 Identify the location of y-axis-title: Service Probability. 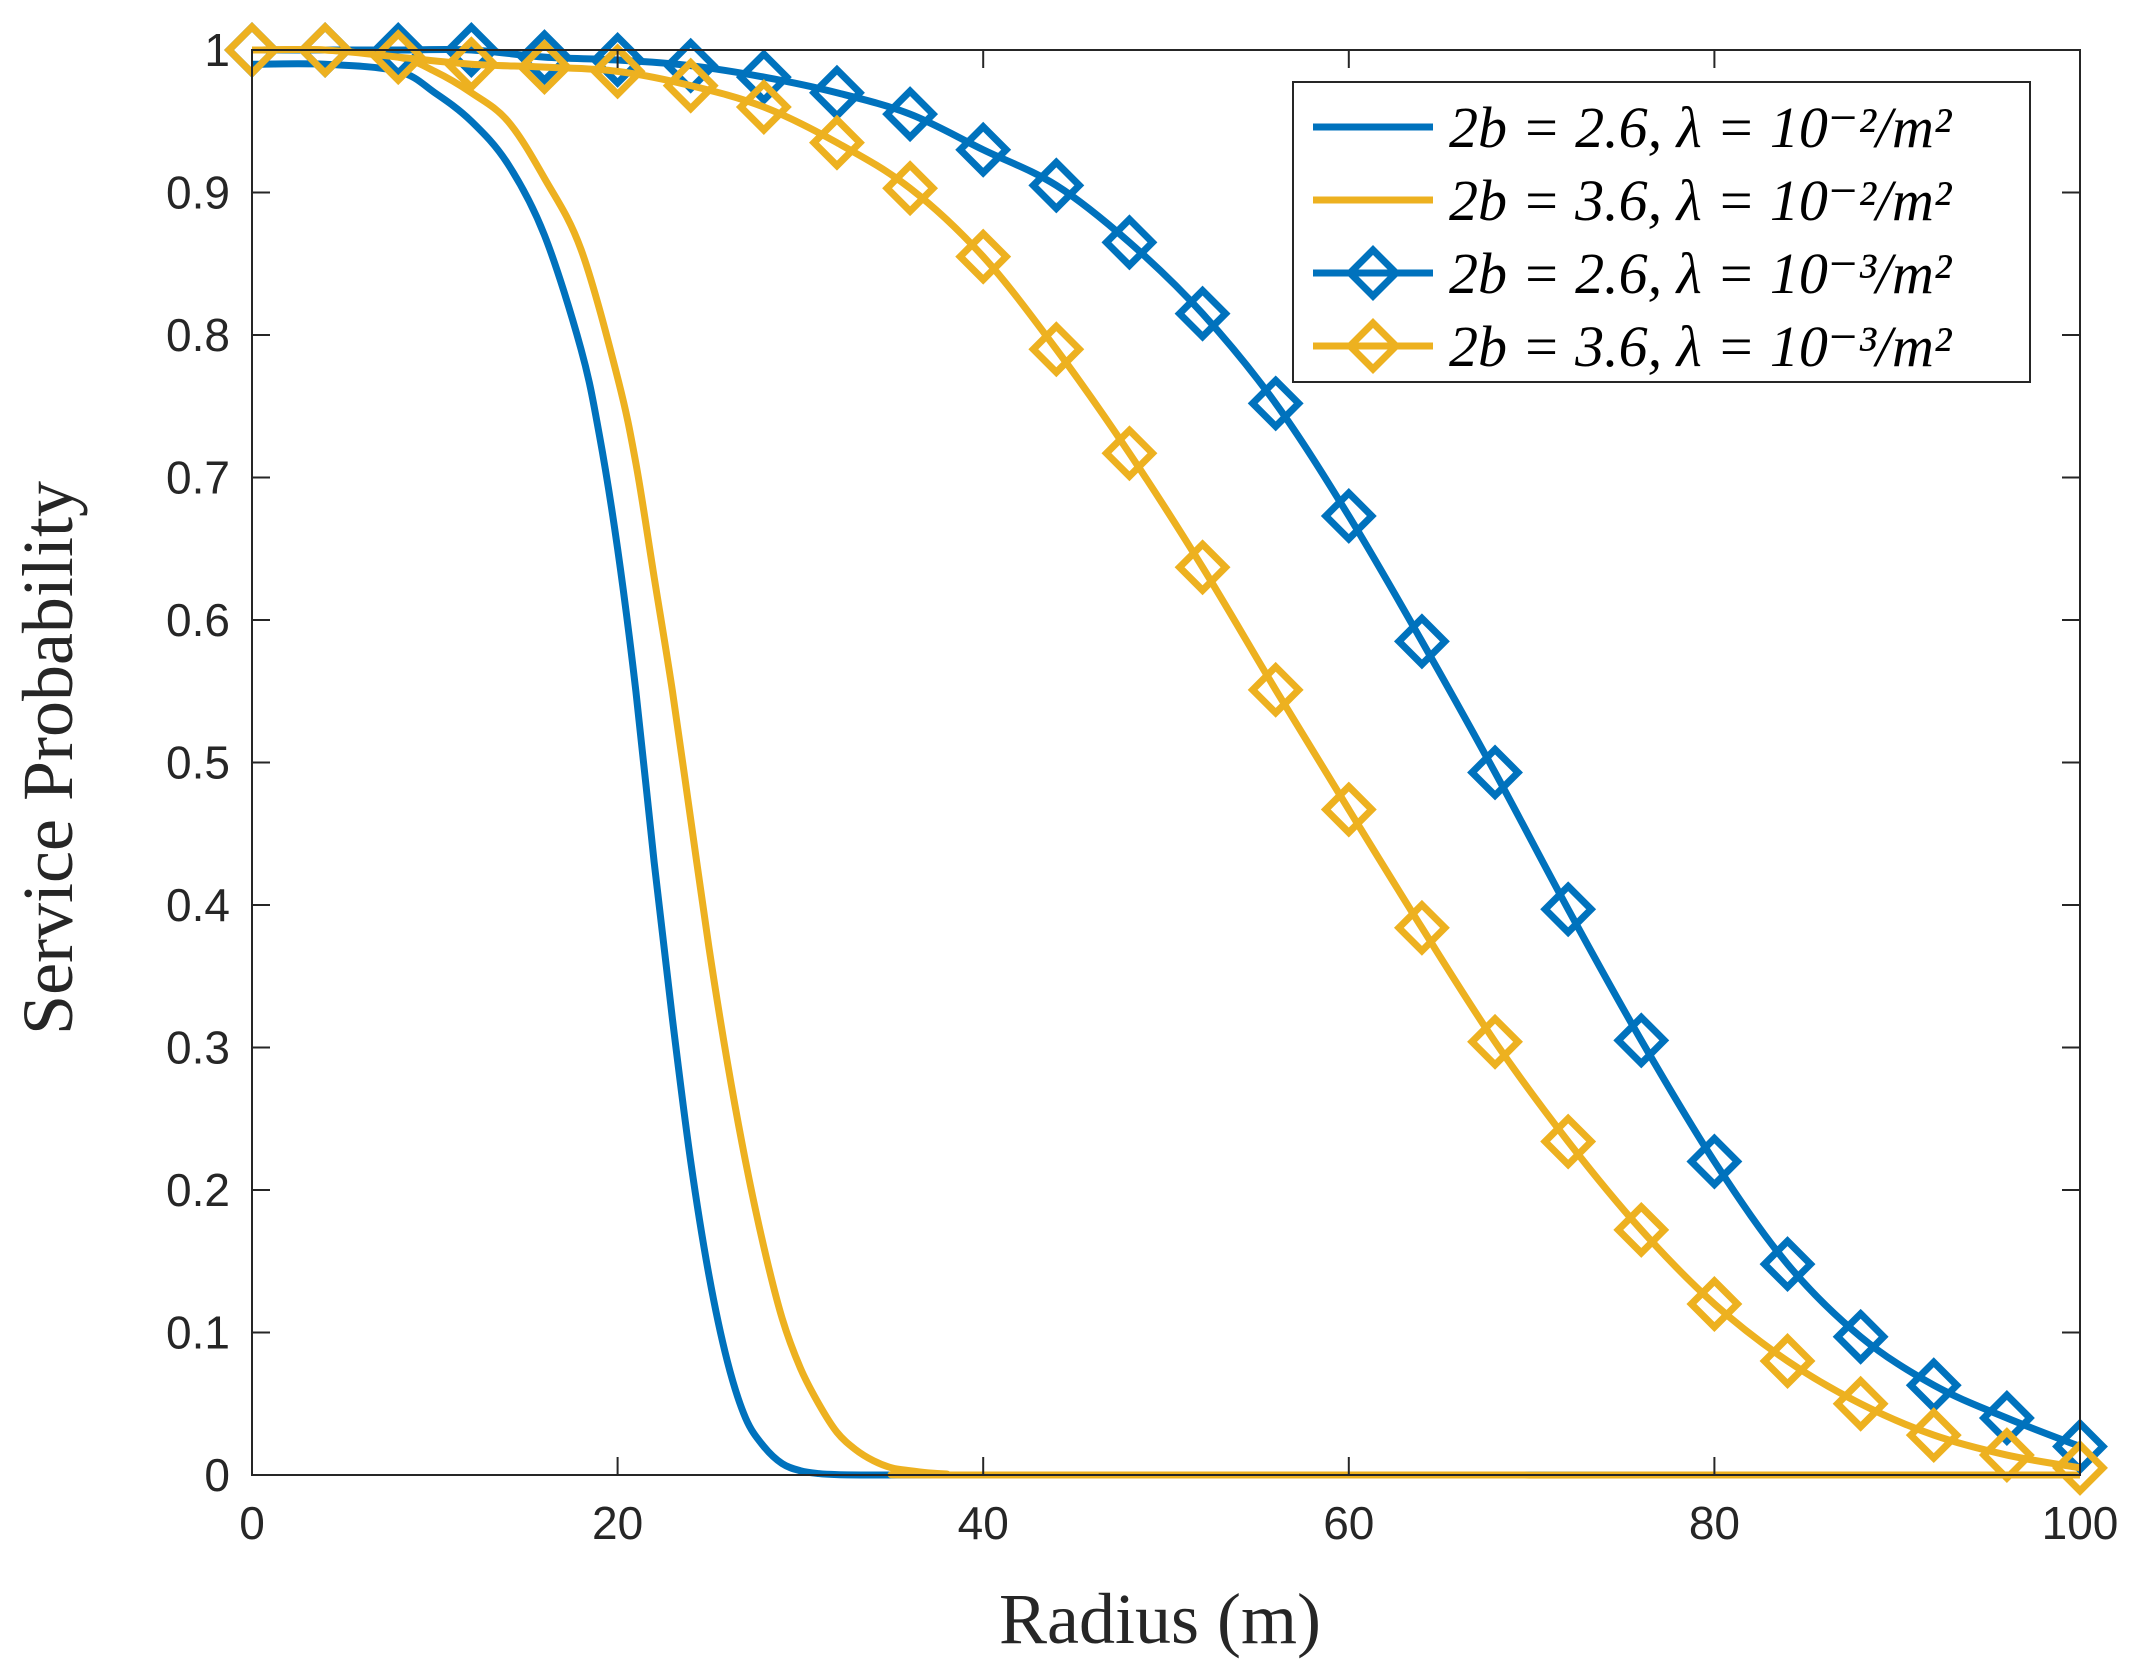
(48, 758).